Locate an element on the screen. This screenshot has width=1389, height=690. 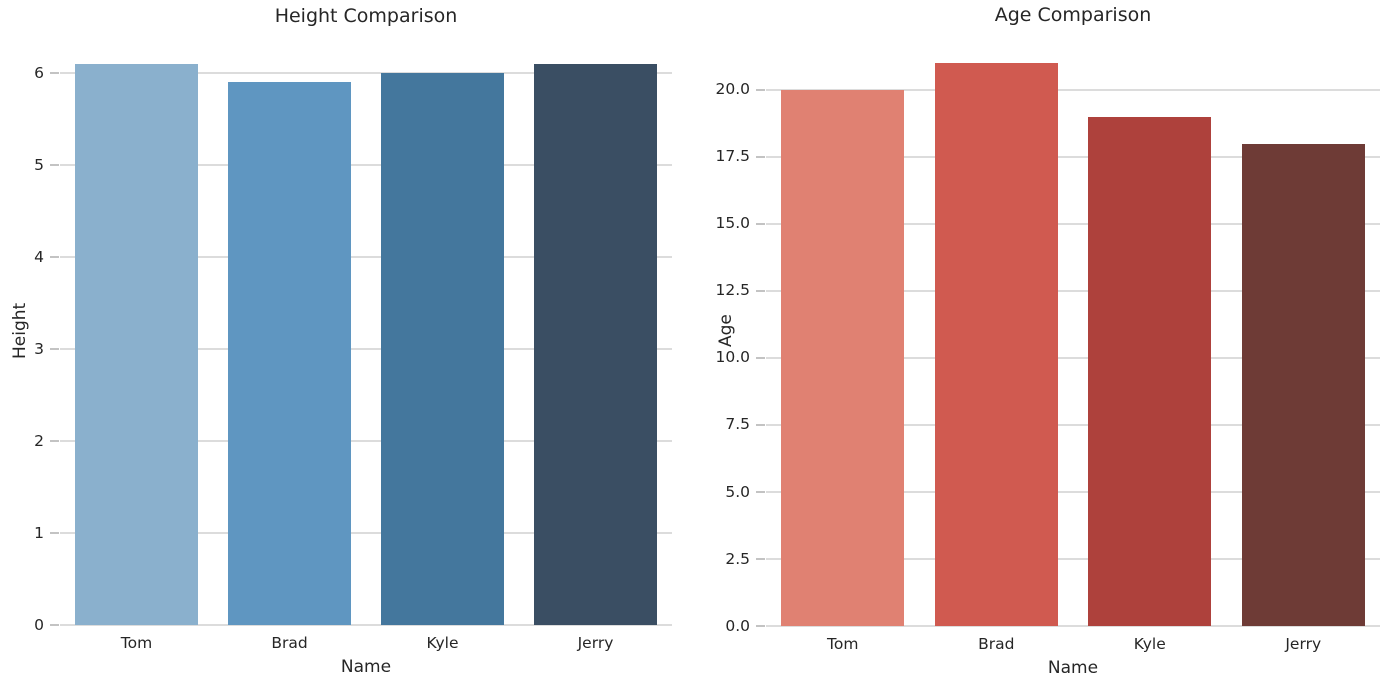
y-tick-label: 20.0 is located at coordinates (732, 89).